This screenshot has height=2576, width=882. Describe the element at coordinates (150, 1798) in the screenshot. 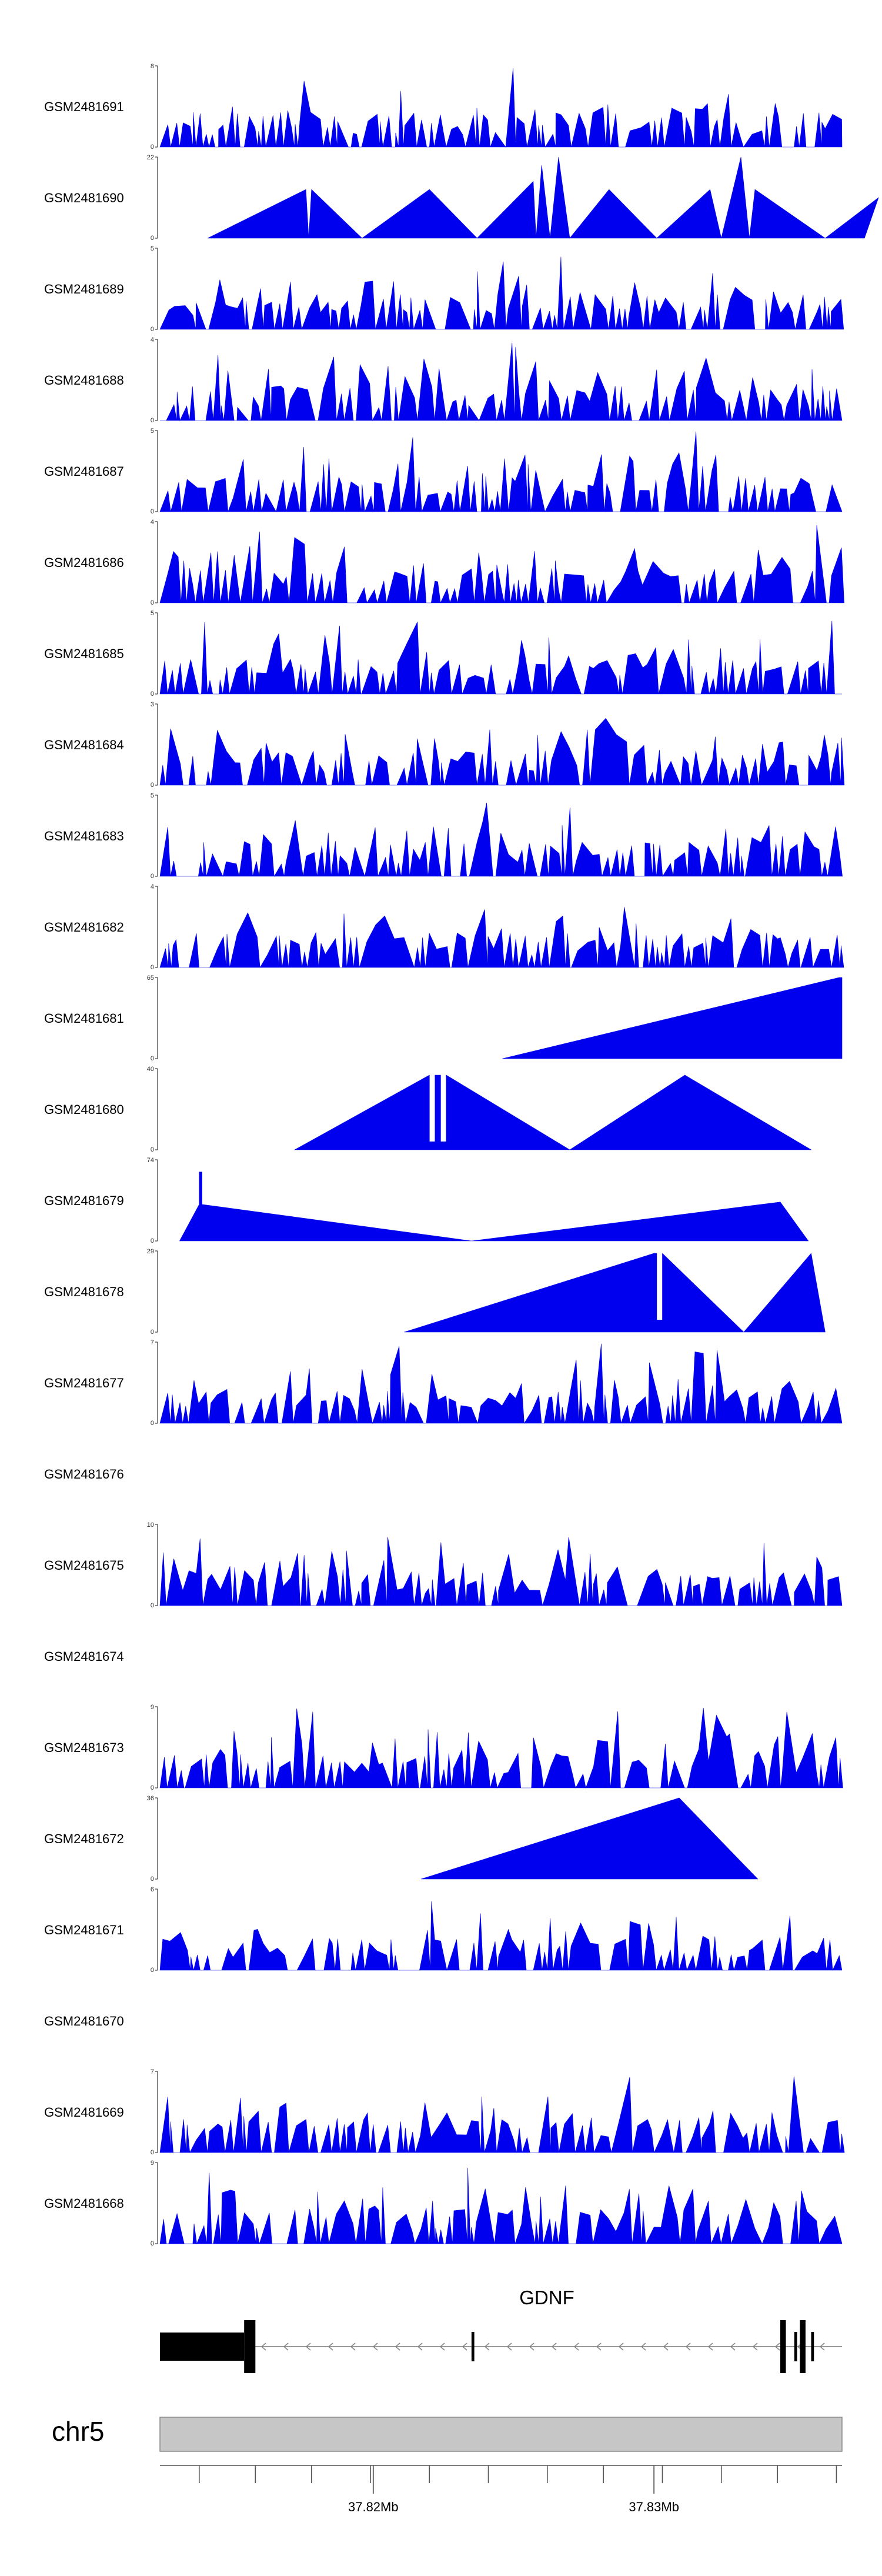

I see `track-ymax-label: 36` at that location.